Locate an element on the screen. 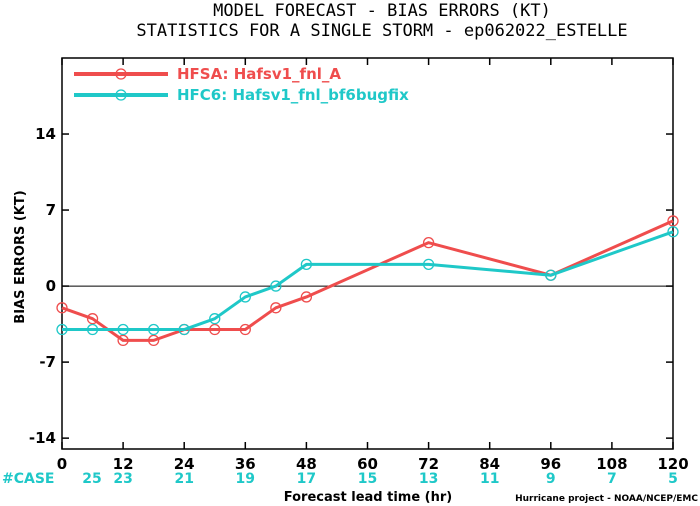 The height and width of the screenshot is (506, 700). case-count: 7 is located at coordinates (612, 479).